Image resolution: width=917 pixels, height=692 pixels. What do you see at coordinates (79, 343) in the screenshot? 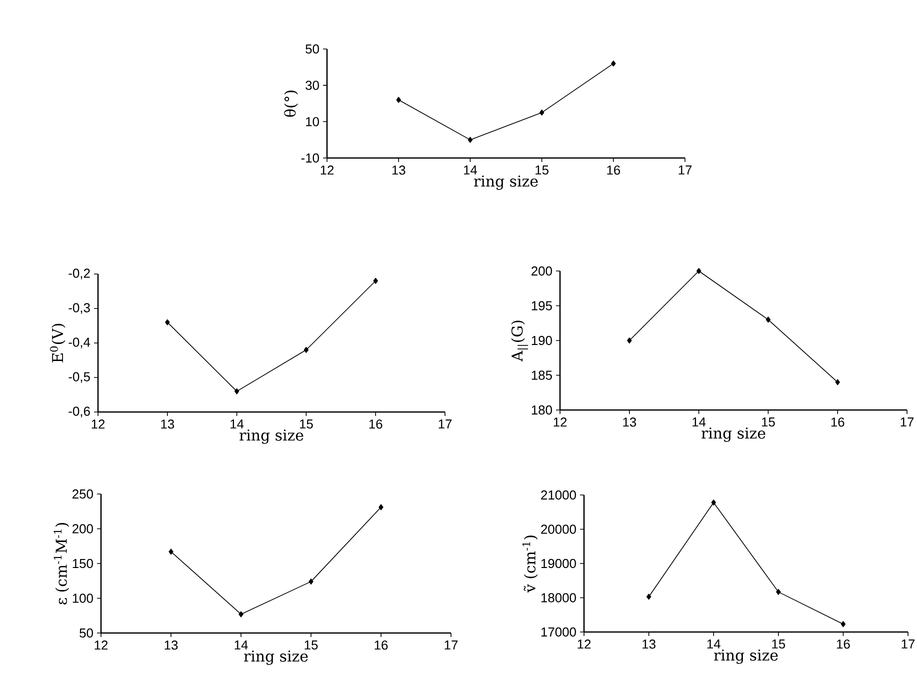
I see `y-tick-label: -0,4` at bounding box center [79, 343].